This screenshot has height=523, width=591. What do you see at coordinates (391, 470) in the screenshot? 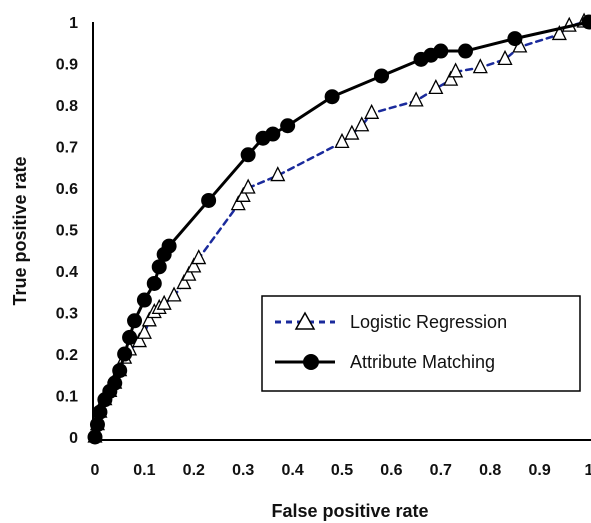
I see `x-tick-label: 0.6` at bounding box center [391, 470].